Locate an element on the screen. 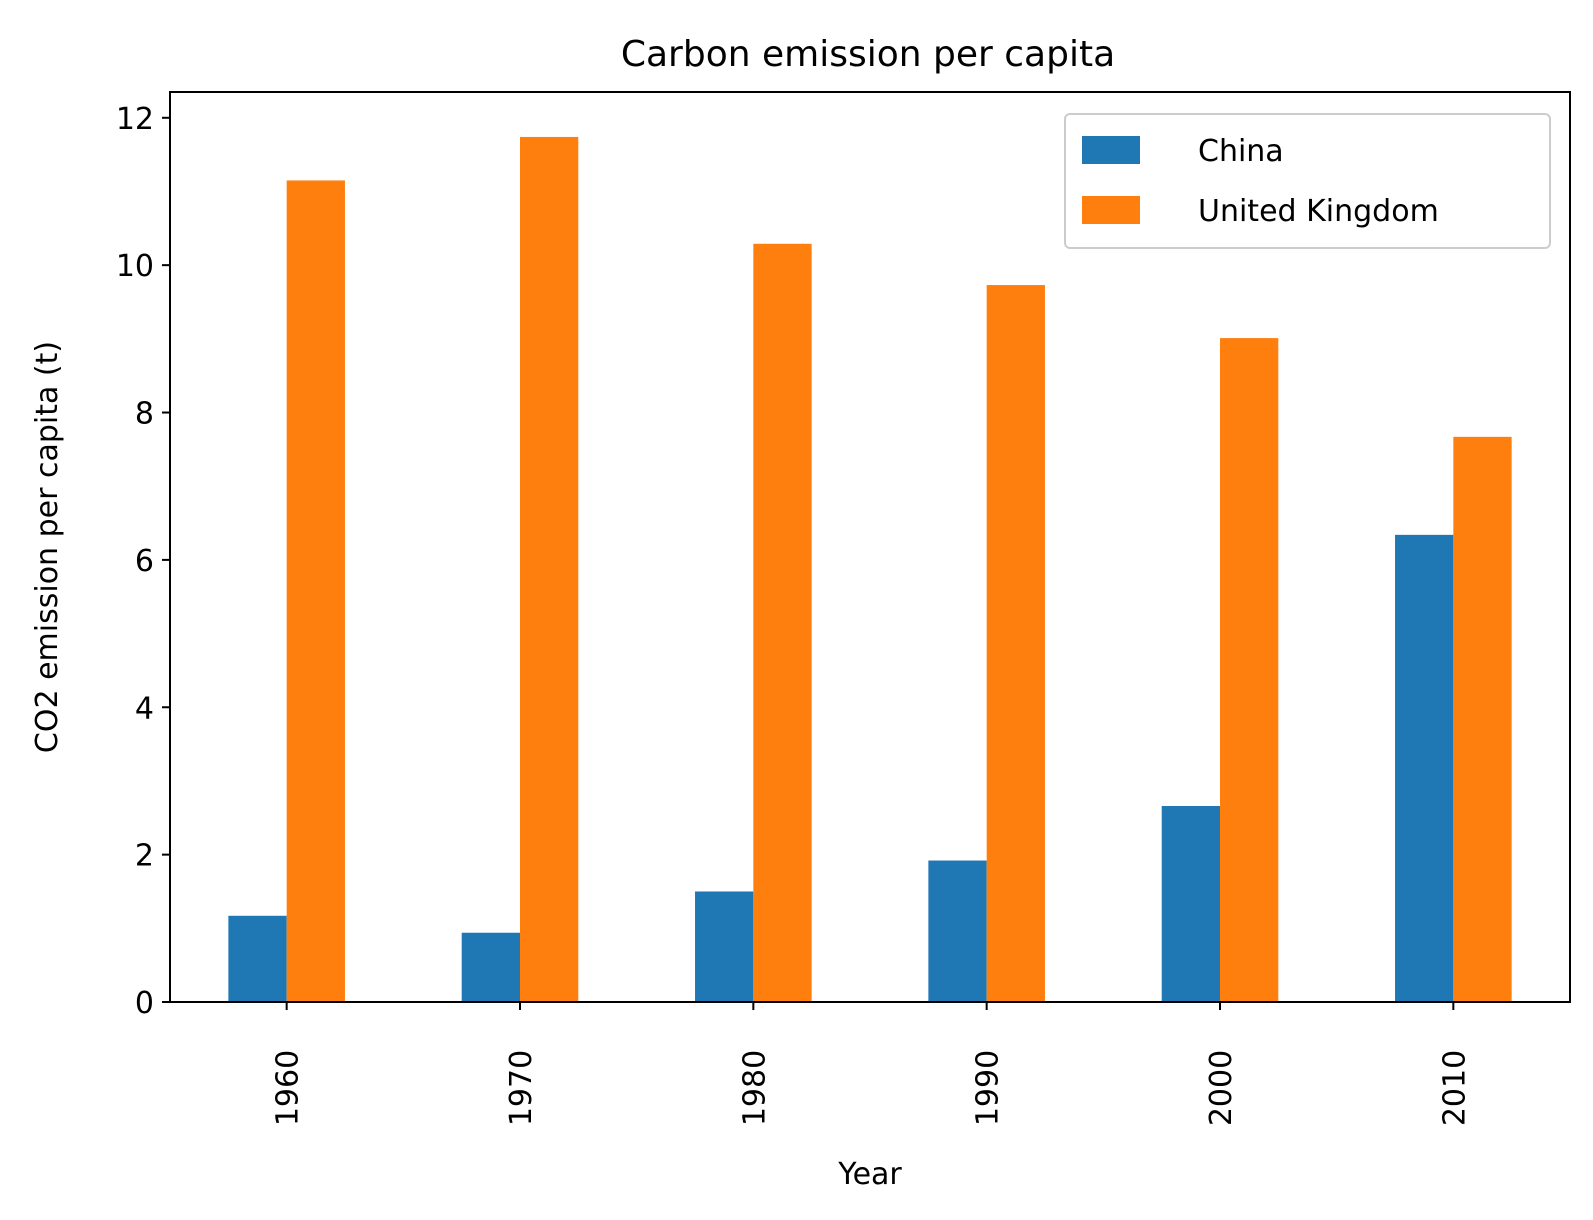 The image size is (1593, 1220). legend-swatch-china is located at coordinates (1111, 150).